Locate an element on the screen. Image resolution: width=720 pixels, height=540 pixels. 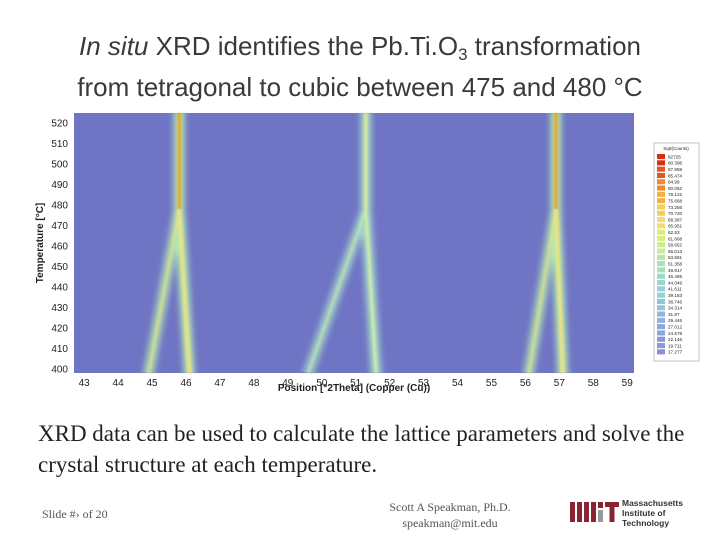
legend-value-5: 84.99 is located at coordinates (674, 182).